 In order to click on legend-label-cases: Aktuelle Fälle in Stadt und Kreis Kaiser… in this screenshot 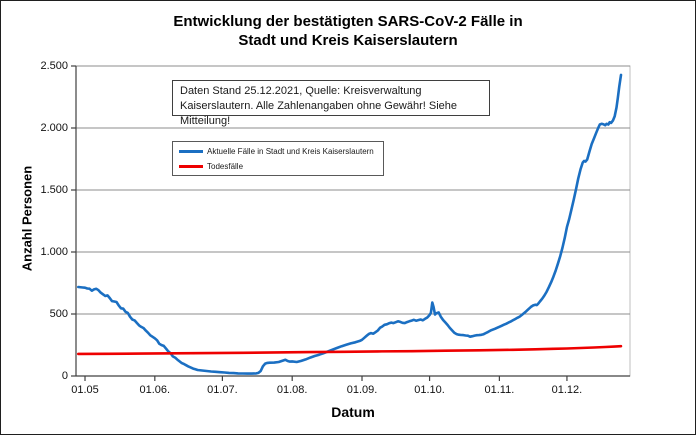, I will do `click(290, 151)`.